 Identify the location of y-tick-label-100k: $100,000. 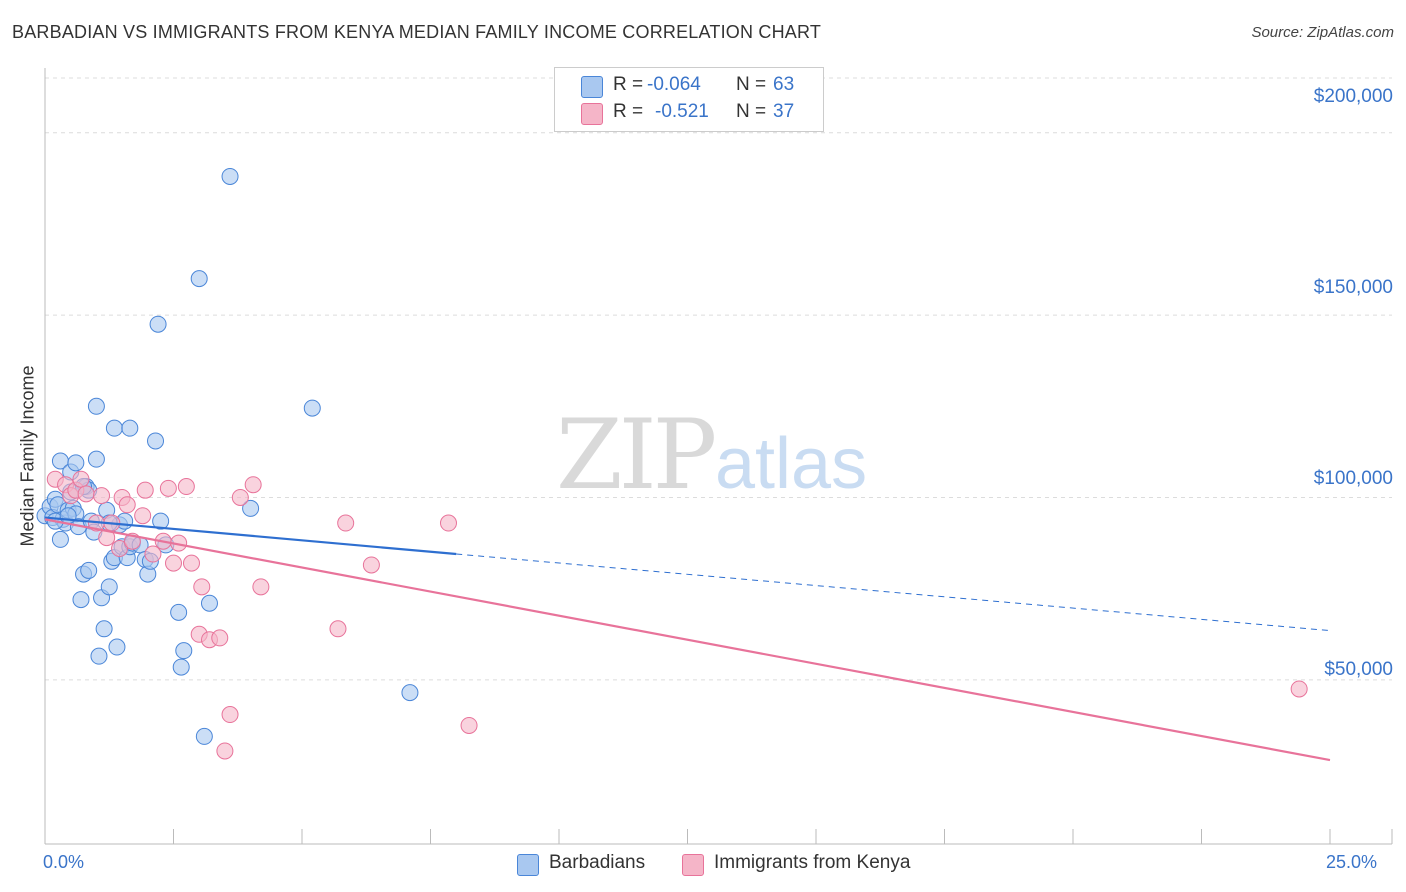
(1353, 478).